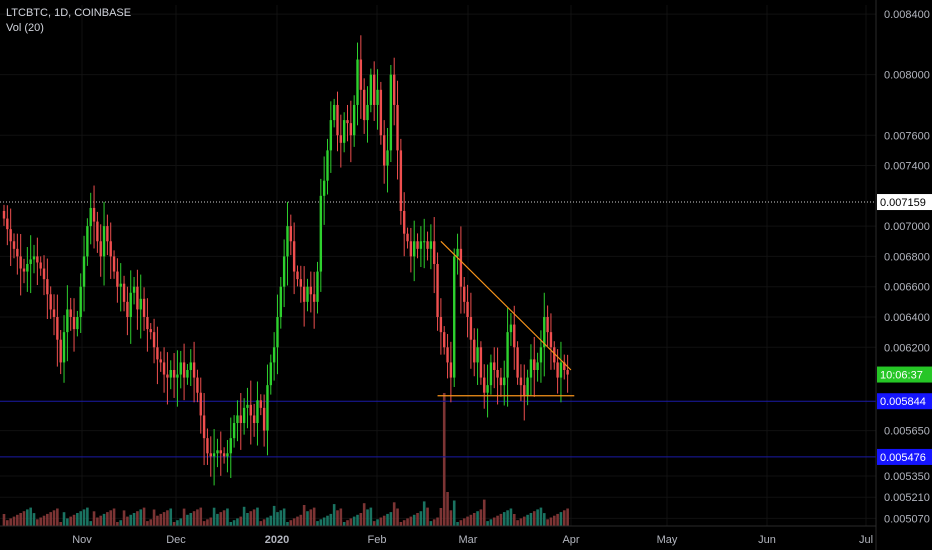 This screenshot has width=932, height=550. I want to click on price-tag, so click(904, 401).